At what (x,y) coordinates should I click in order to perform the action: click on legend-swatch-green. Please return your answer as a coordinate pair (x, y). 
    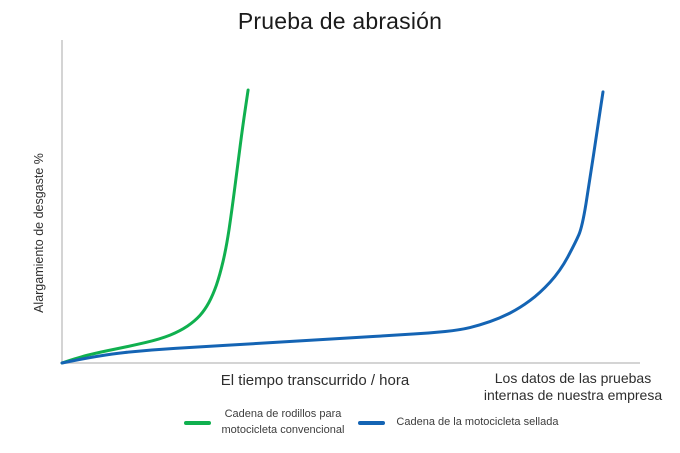
    Looking at the image, I should click on (197, 422).